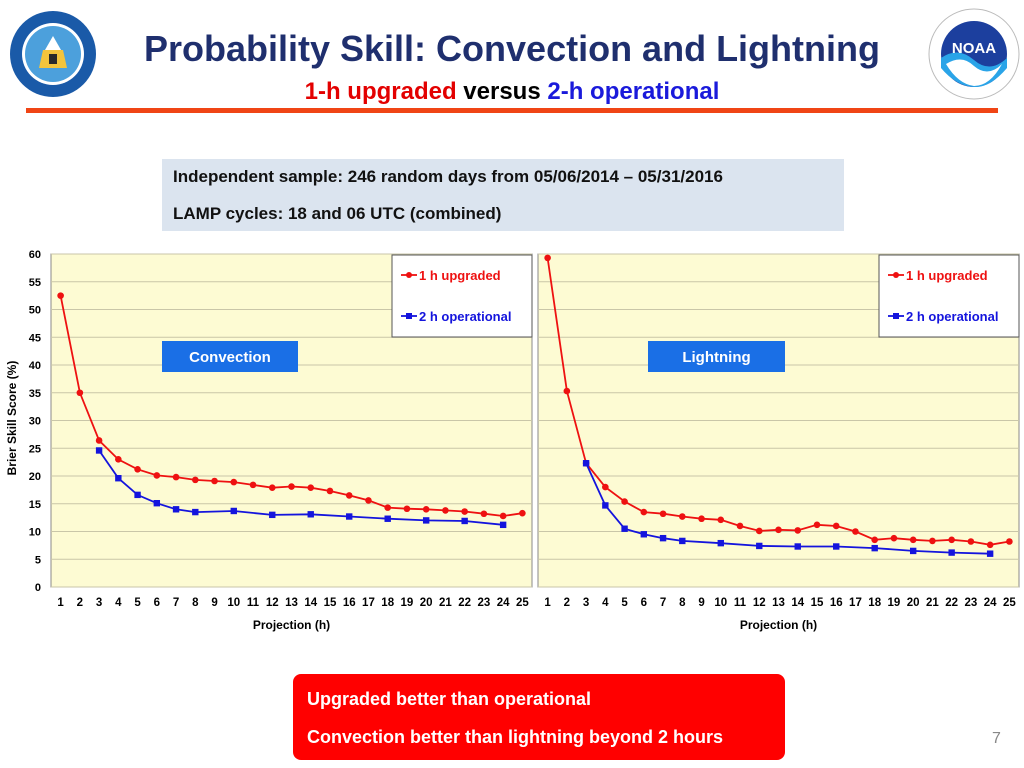 Image resolution: width=1024 pixels, height=768 pixels. I want to click on panel-label: Convection, so click(230, 357).